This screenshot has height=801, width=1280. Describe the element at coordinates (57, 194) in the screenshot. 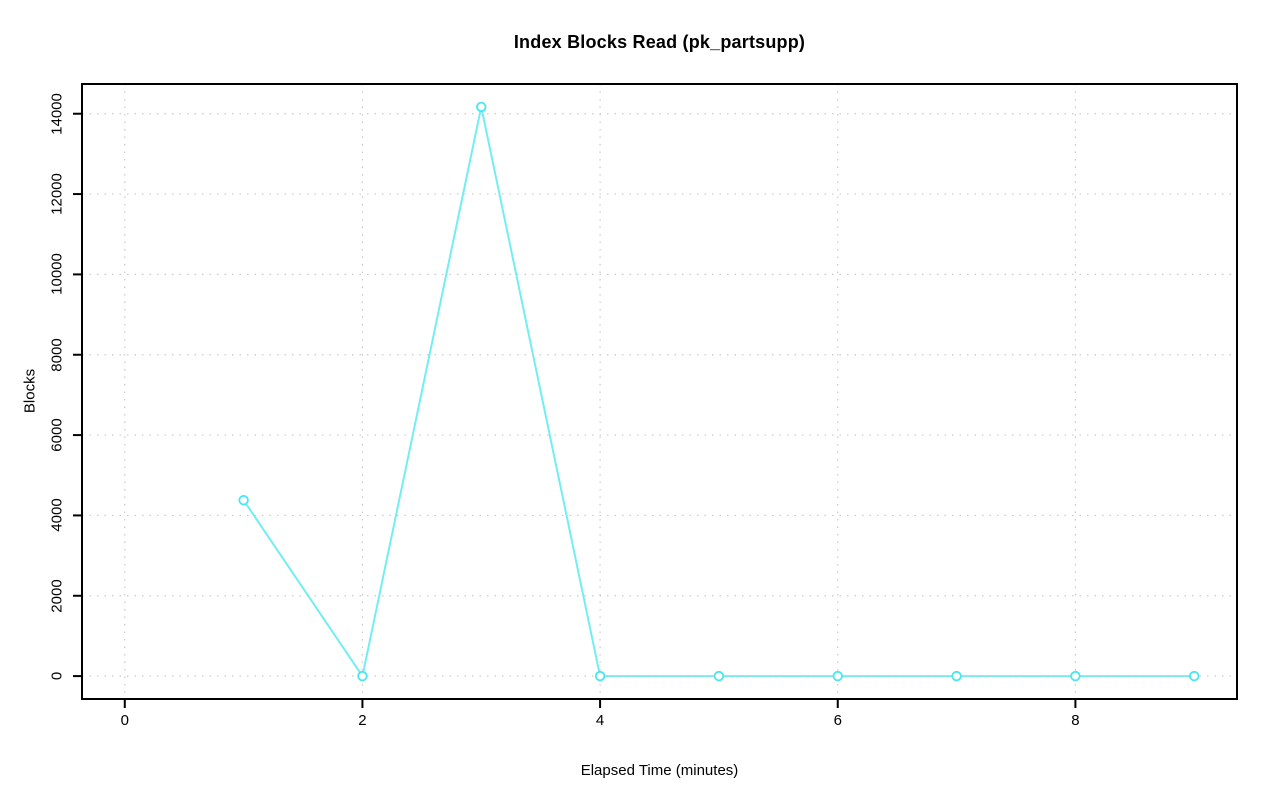

I see `y-tick-label: 12000` at that location.